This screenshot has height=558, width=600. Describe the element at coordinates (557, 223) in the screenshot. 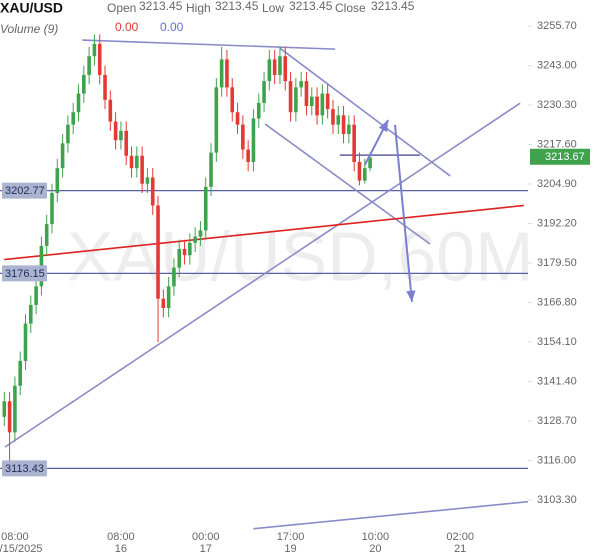

I see `y-tick-label: 3192.20` at that location.